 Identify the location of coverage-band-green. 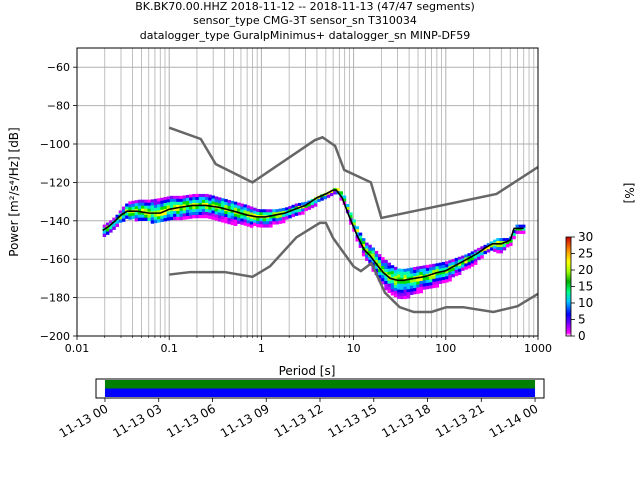
(320, 384).